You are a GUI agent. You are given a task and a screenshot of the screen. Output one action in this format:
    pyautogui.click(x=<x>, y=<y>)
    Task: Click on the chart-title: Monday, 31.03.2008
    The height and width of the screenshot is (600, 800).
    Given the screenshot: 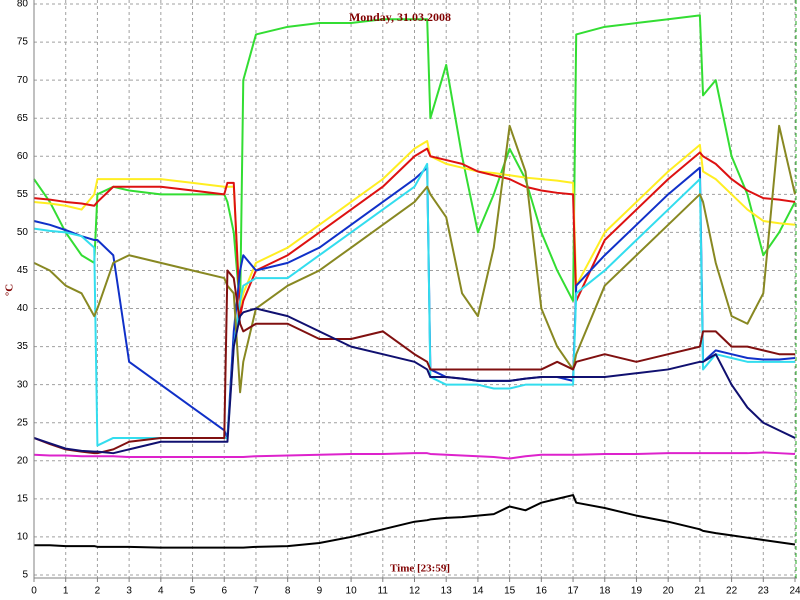 What is the action you would take?
    pyautogui.click(x=400, y=17)
    